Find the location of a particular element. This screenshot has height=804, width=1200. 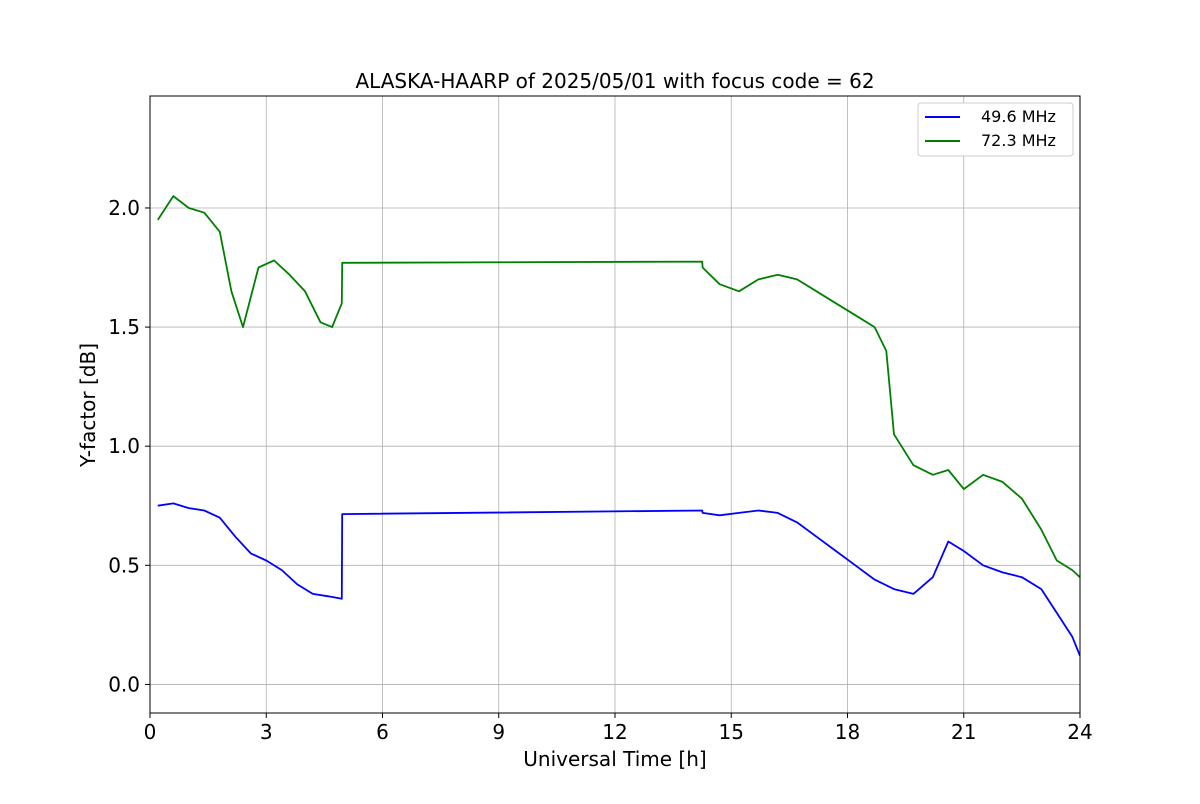

x-tick-label: 21 is located at coordinates (963, 732).